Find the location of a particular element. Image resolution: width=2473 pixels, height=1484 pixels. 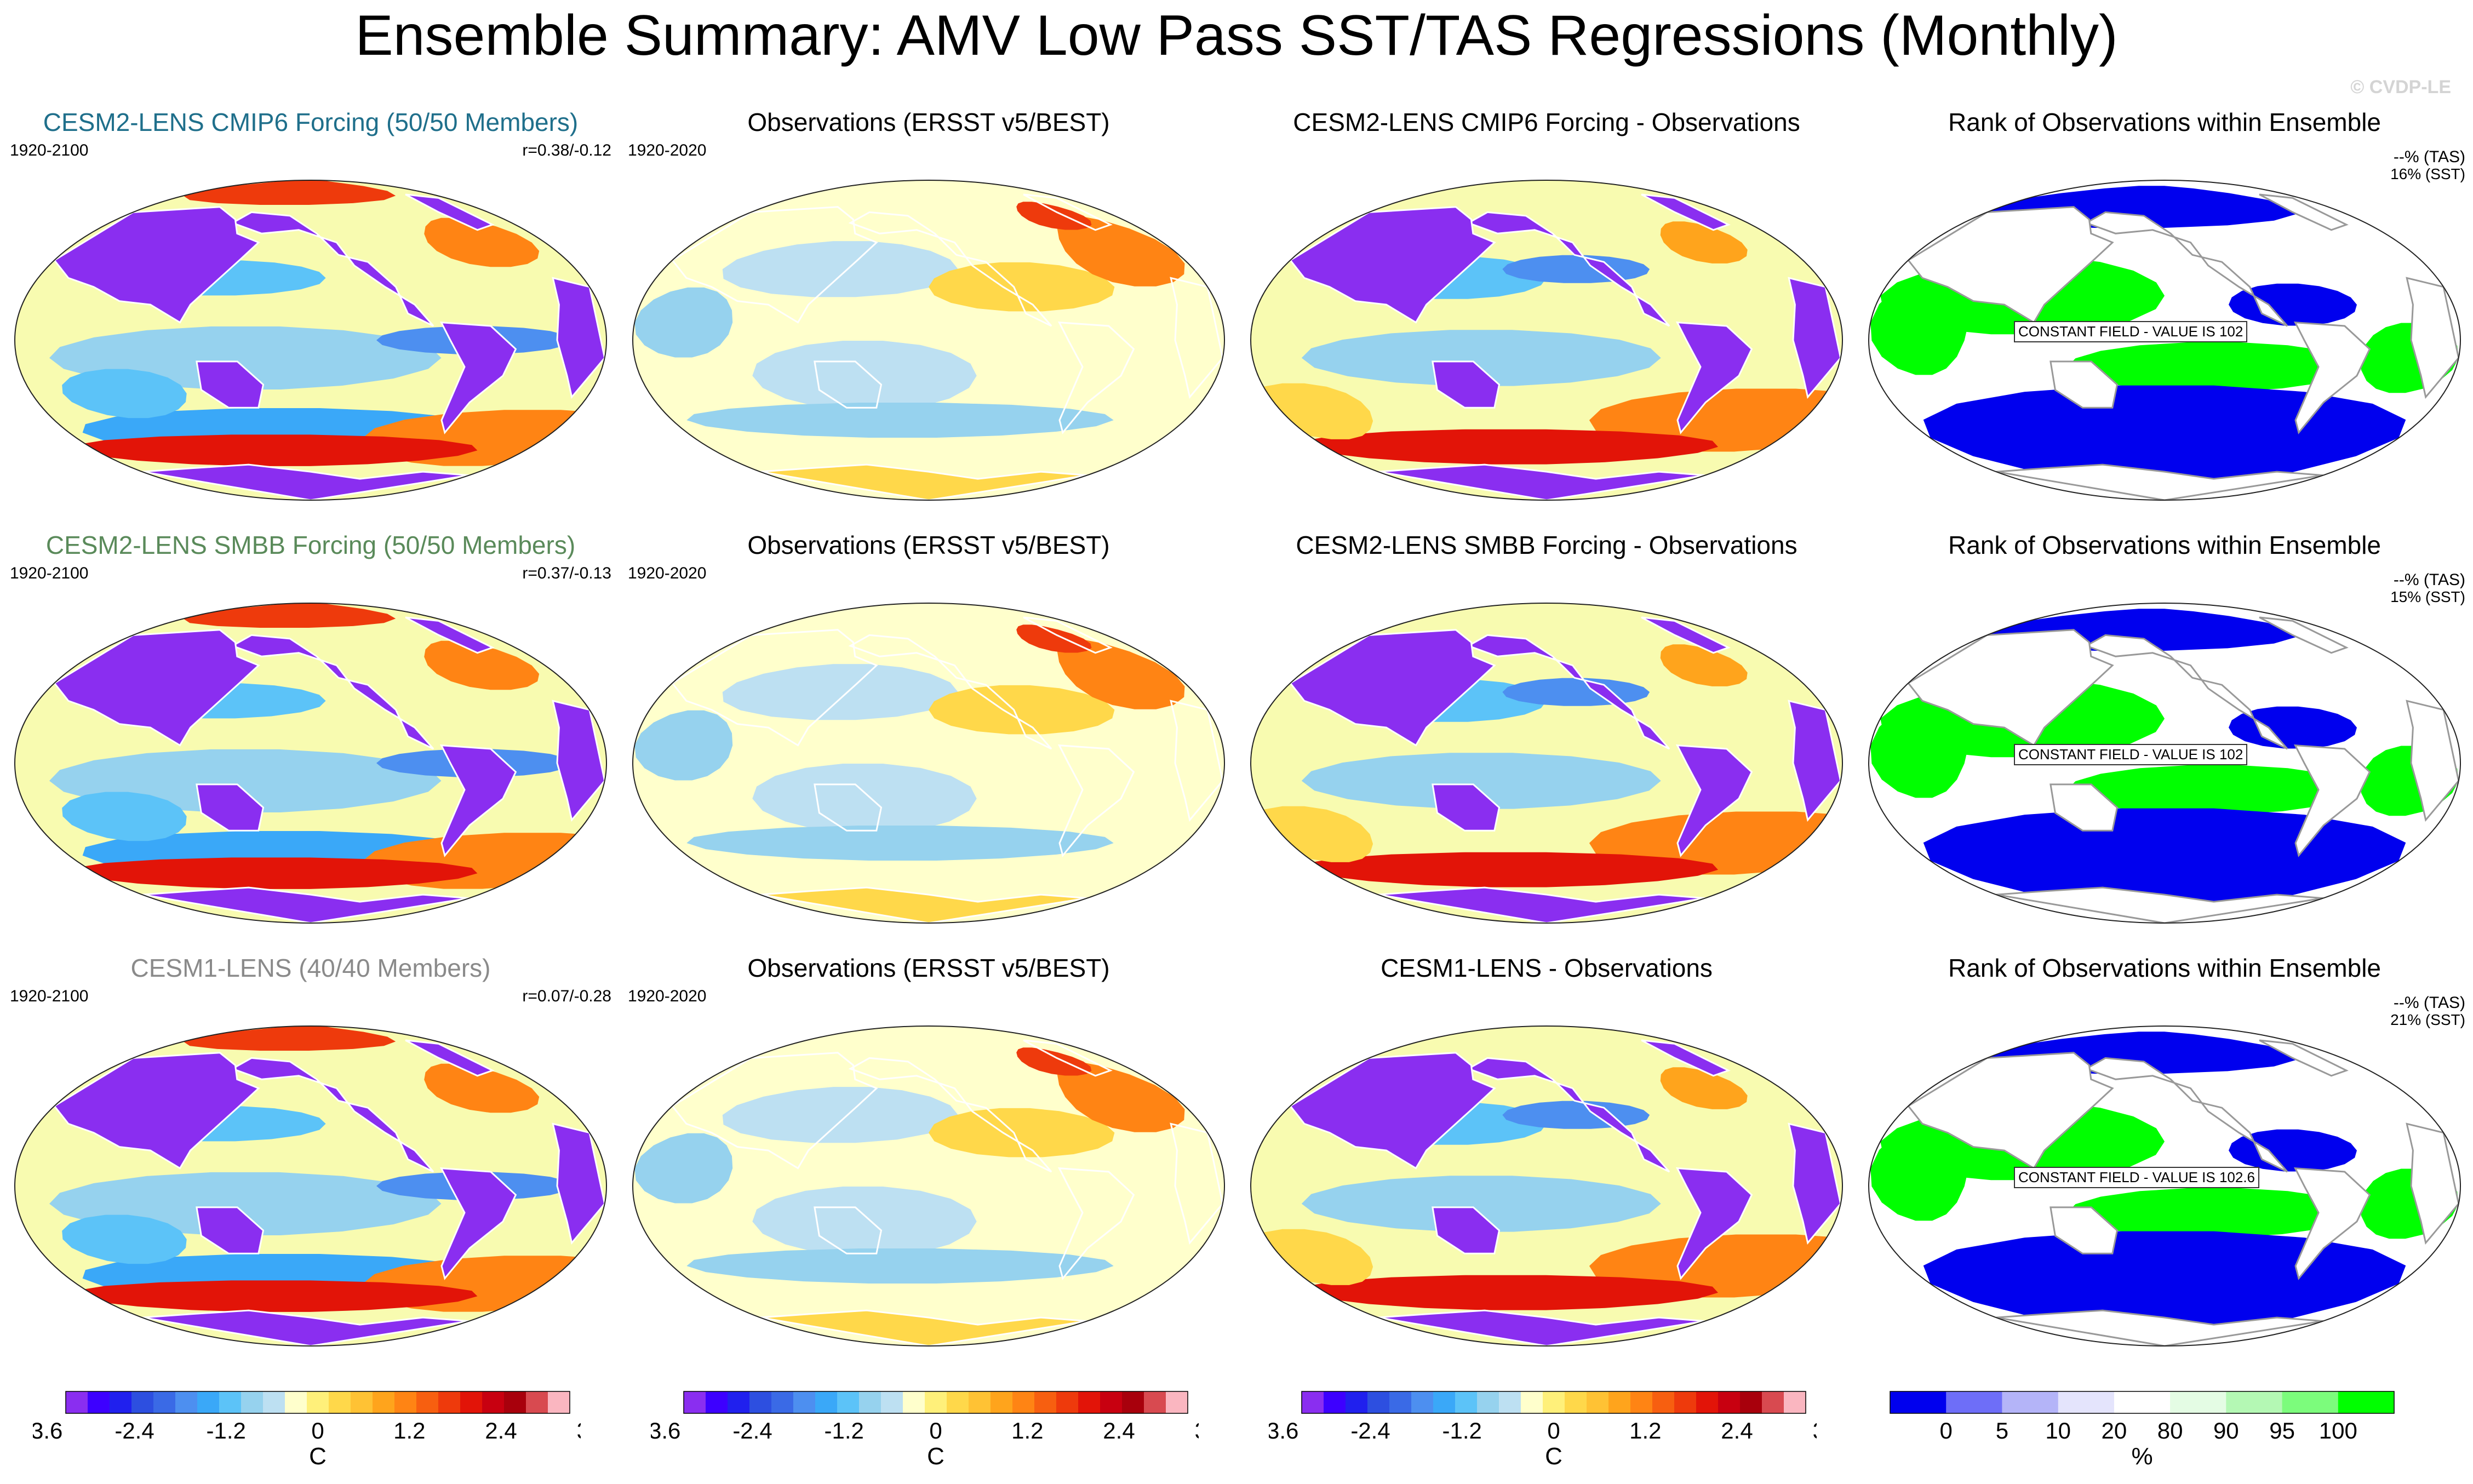

rank-map is located at coordinates (2164, 1186).